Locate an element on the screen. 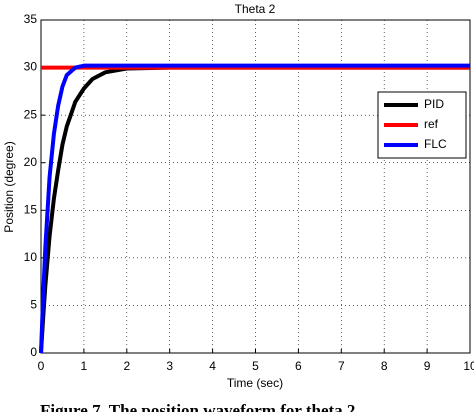  legend: PID ref FLC is located at coordinates (422, 125).